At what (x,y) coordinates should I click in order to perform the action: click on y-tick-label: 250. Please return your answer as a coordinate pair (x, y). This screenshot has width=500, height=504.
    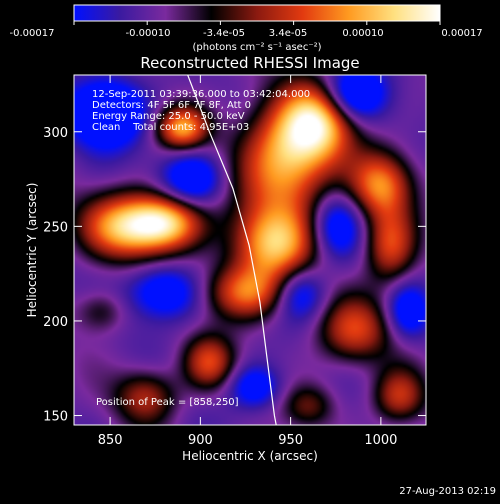
    Looking at the image, I should click on (55, 227).